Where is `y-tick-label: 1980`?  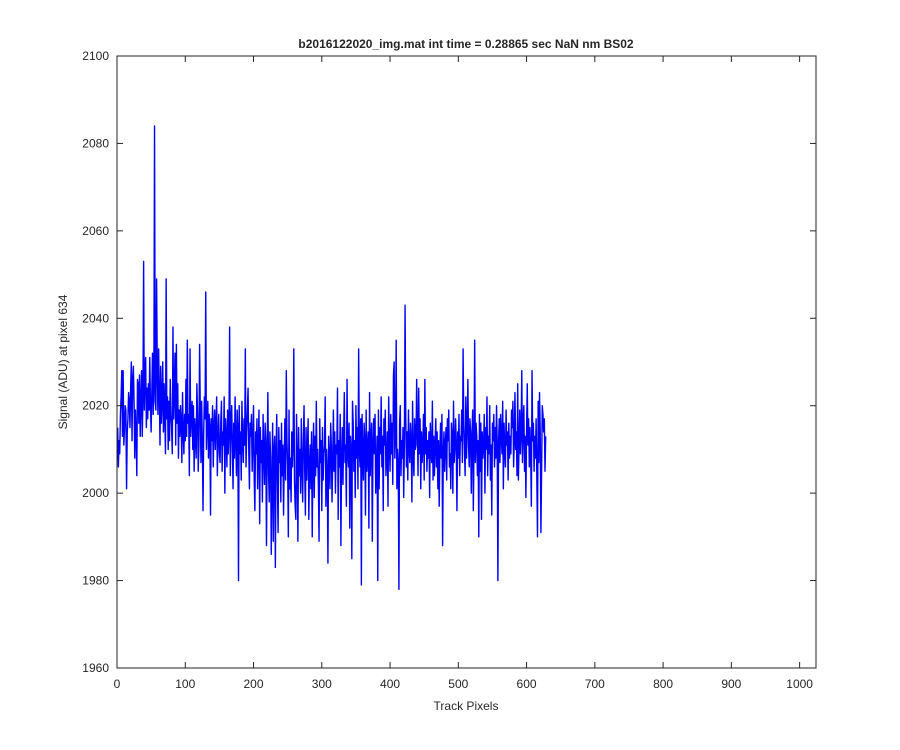
y-tick-label: 1980 is located at coordinates (95, 581).